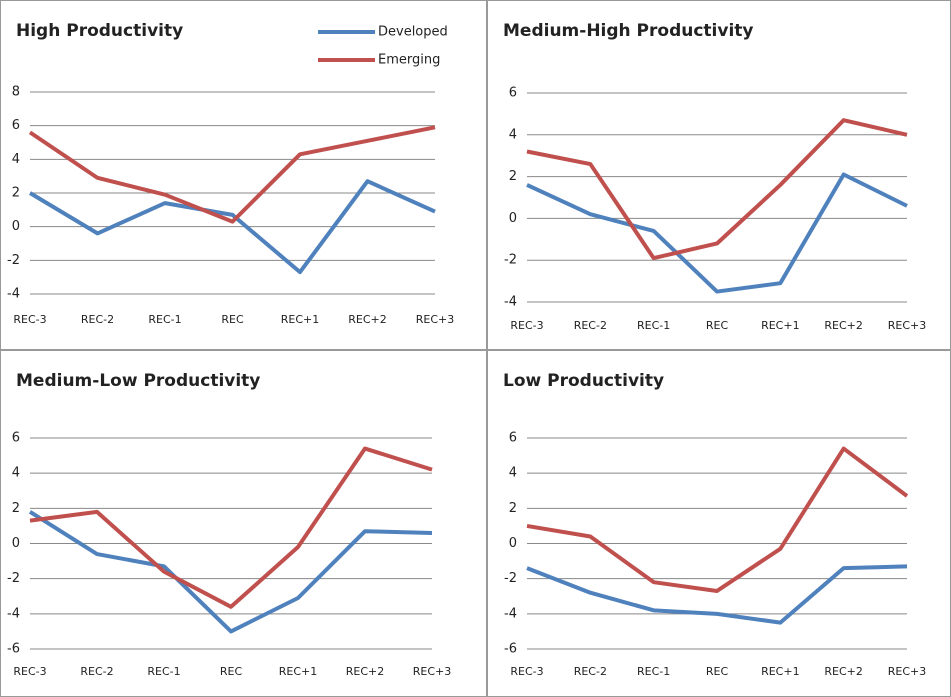 The height and width of the screenshot is (697, 951). What do you see at coordinates (16, 92) in the screenshot?
I see `y-tick-label: 8` at bounding box center [16, 92].